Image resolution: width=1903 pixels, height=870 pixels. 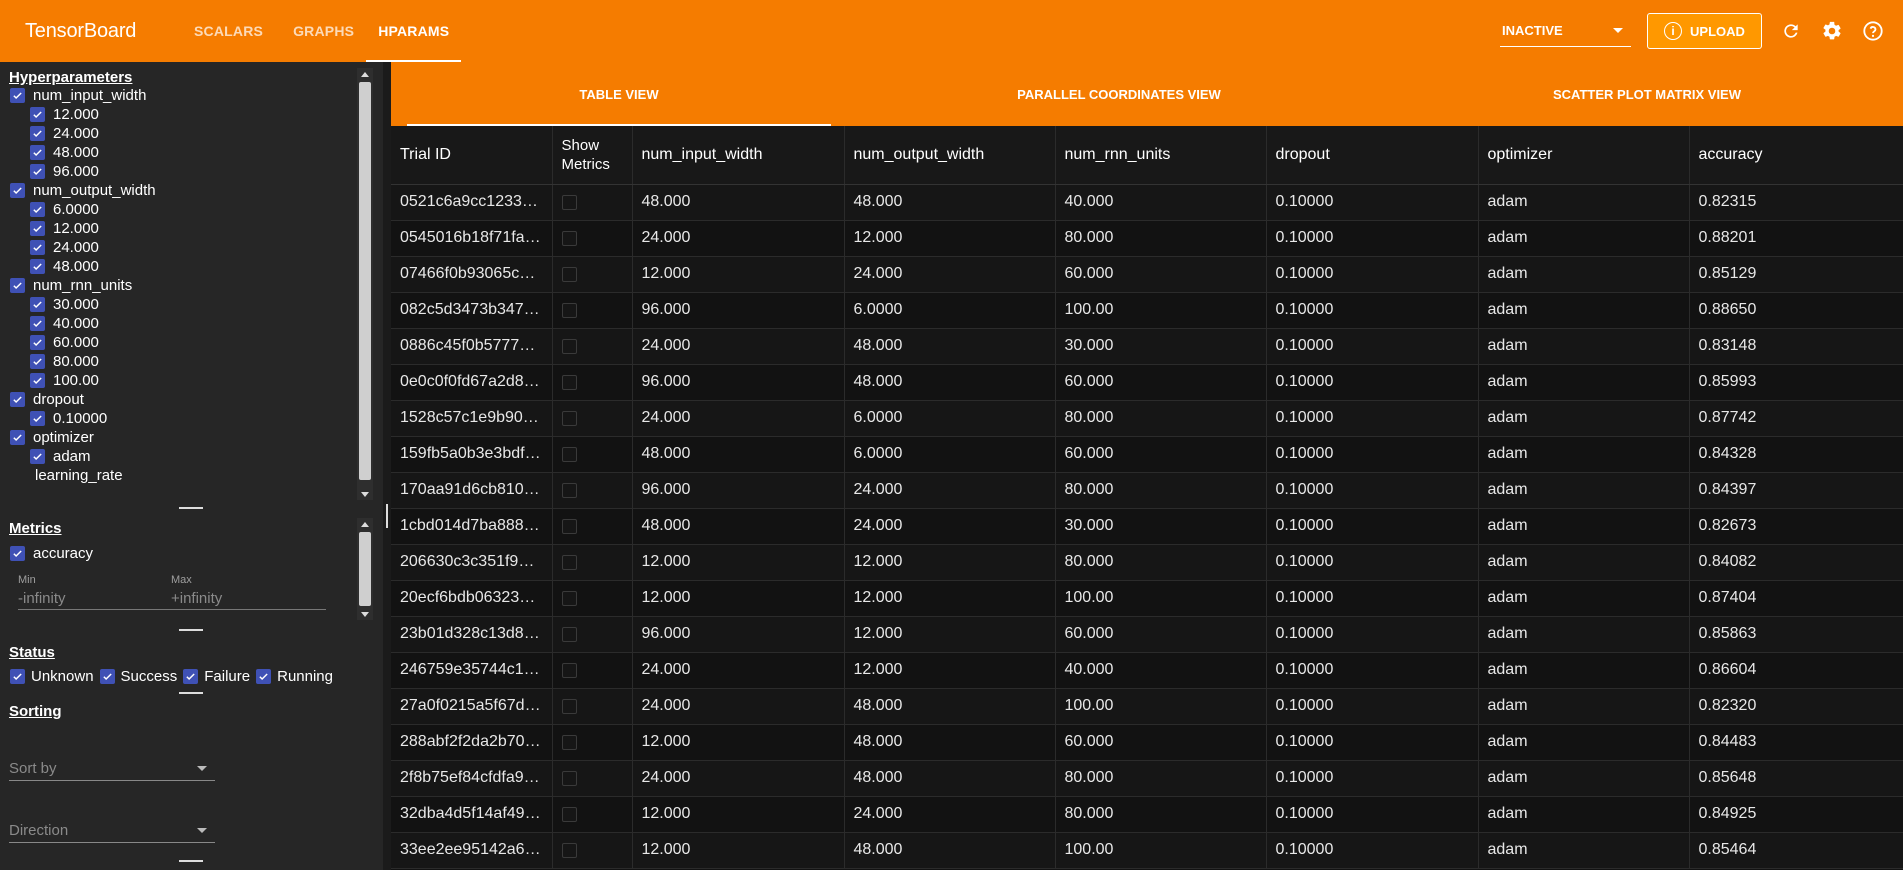 What do you see at coordinates (387, 466) in the screenshot?
I see `sidebar-splitter` at bounding box center [387, 466].